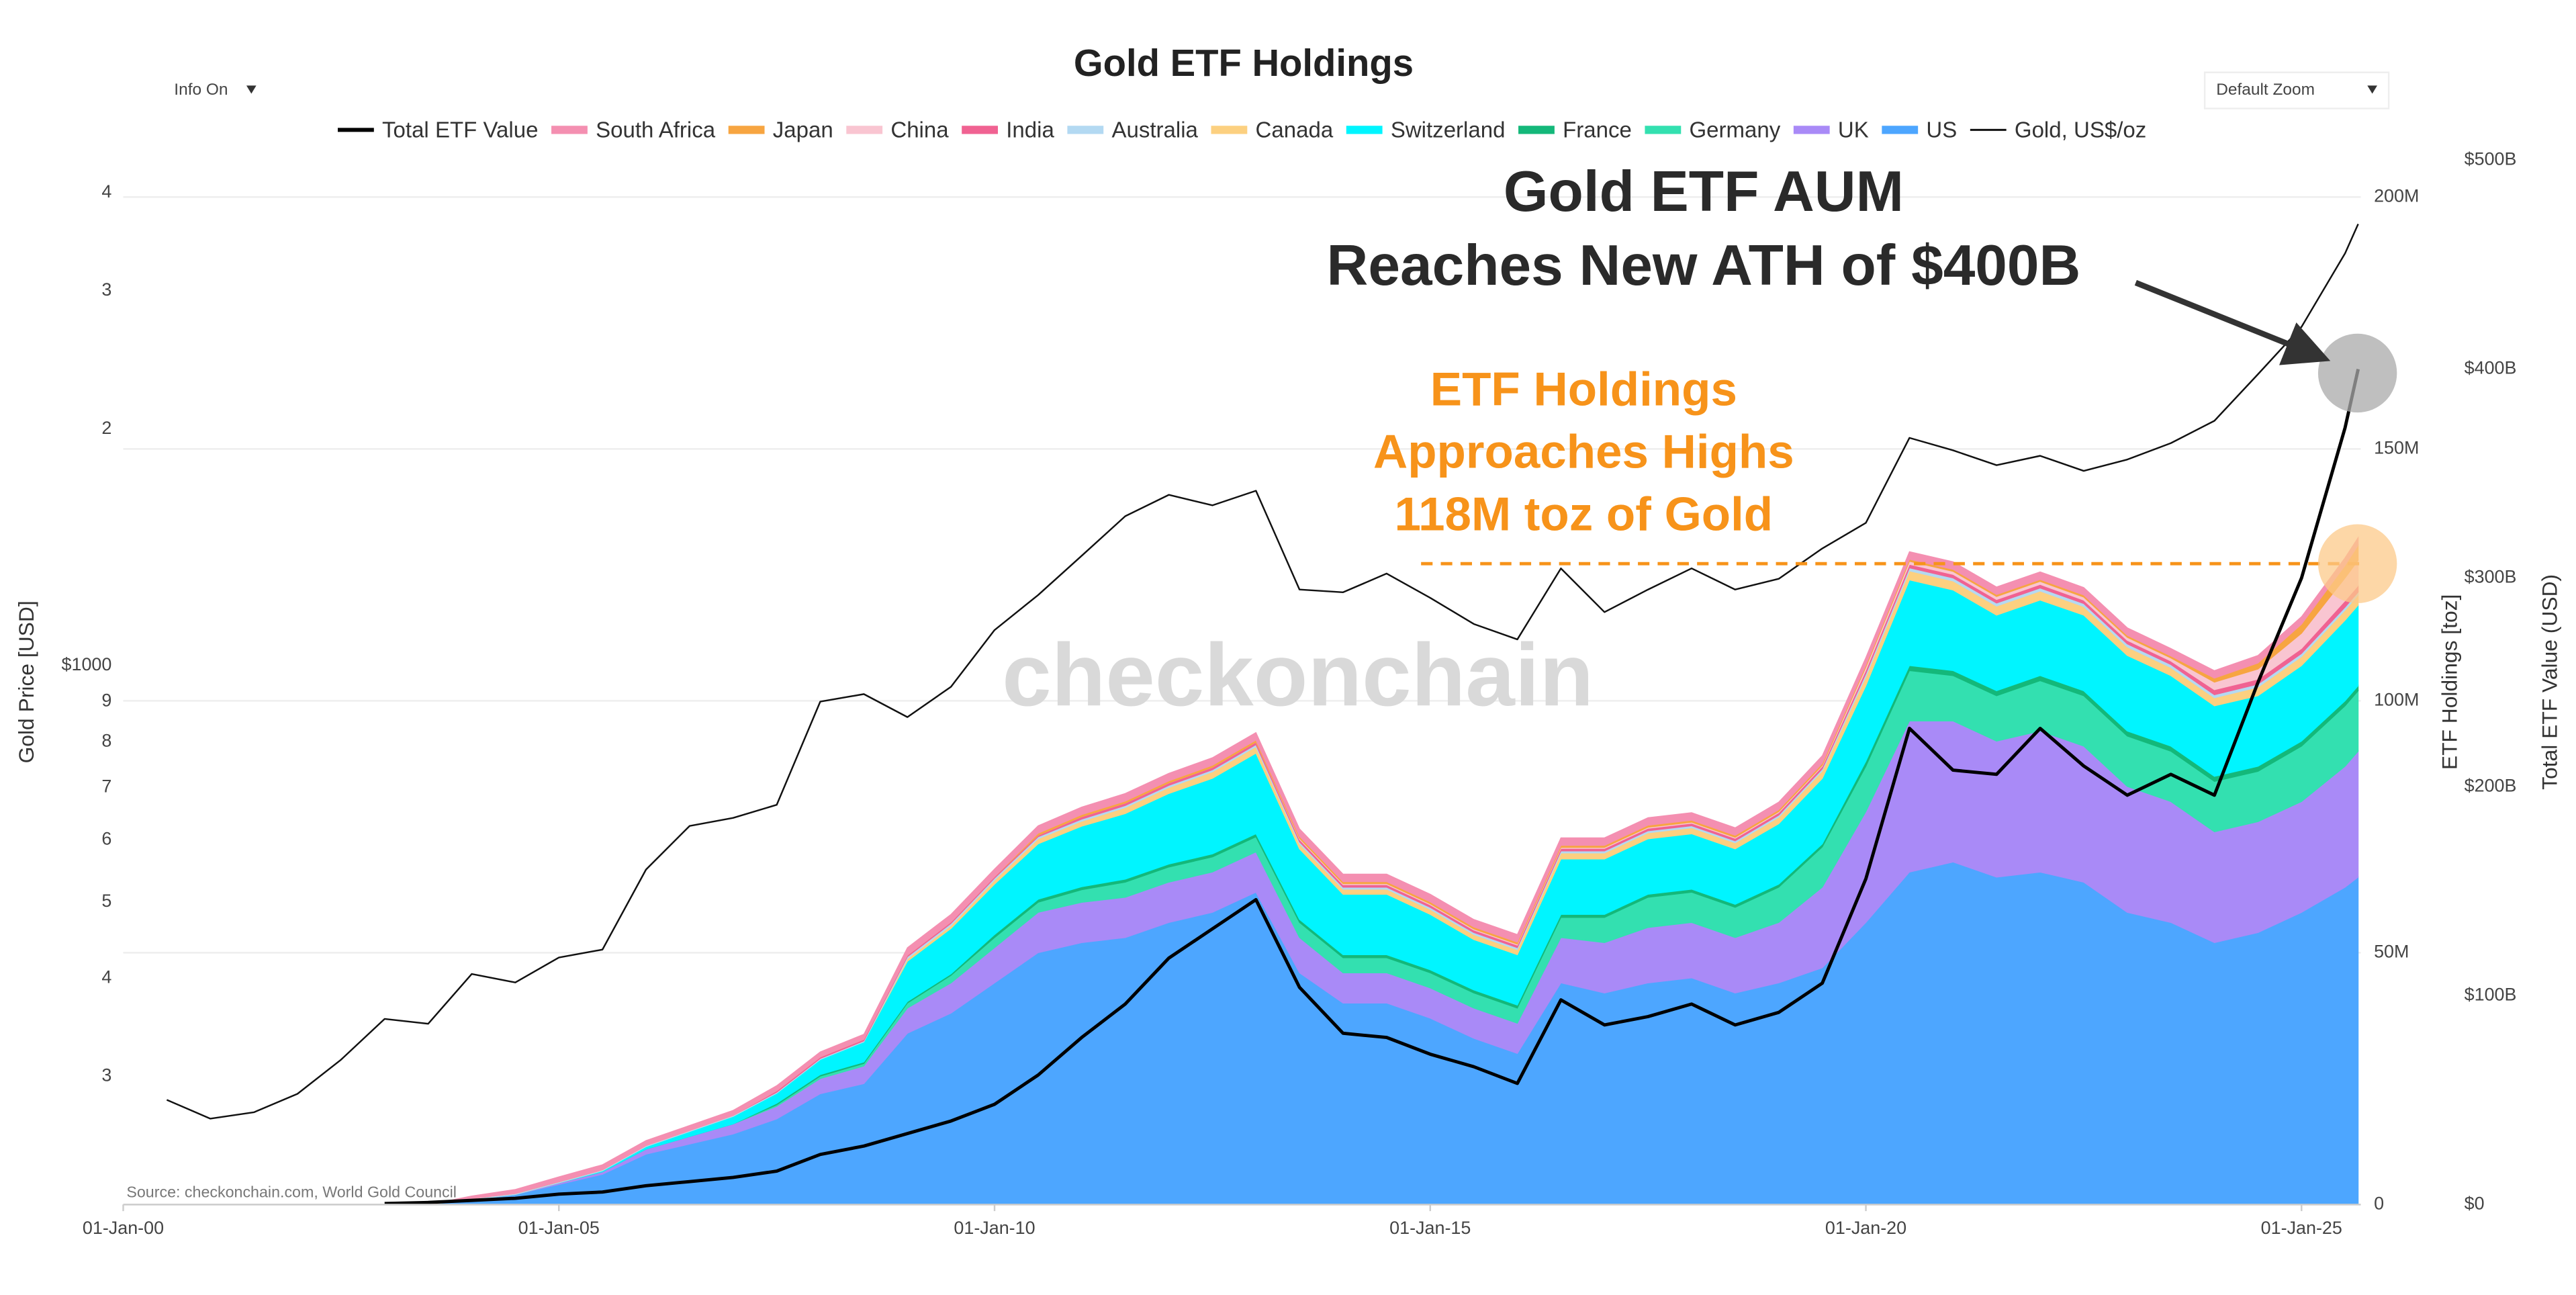  I want to click on y2-tick-label: 0, so click(2379, 1203).